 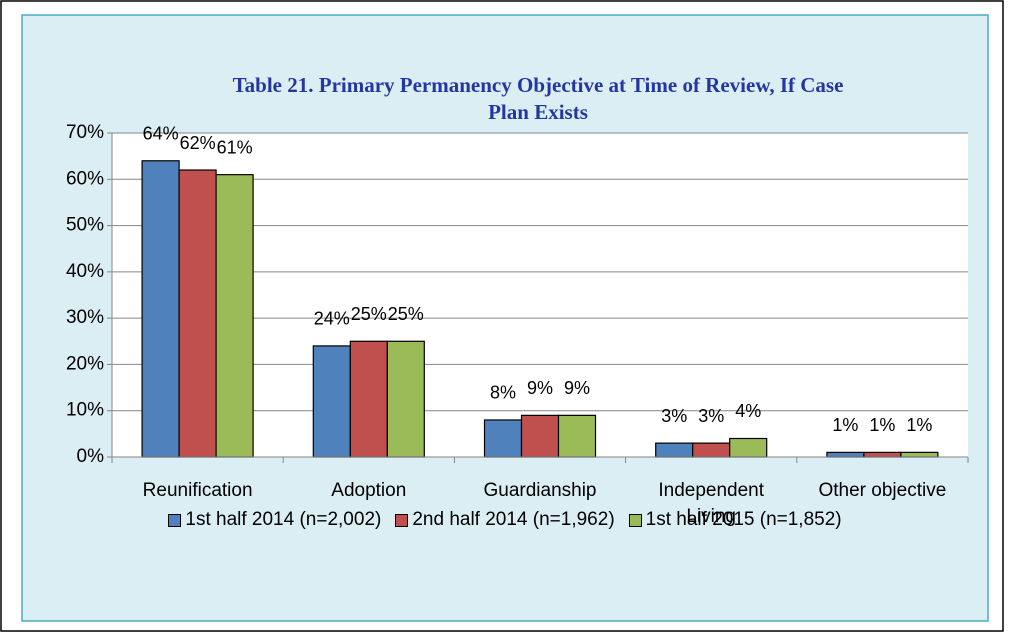 I want to click on y-tick-label: 60%, so click(x=85, y=178).